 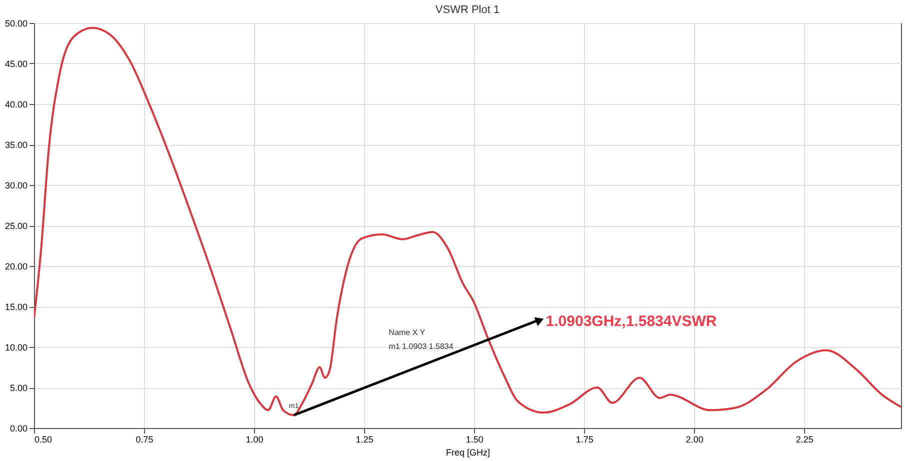 What do you see at coordinates (805, 439) in the screenshot?
I see `x-tick-label: 2.25` at bounding box center [805, 439].